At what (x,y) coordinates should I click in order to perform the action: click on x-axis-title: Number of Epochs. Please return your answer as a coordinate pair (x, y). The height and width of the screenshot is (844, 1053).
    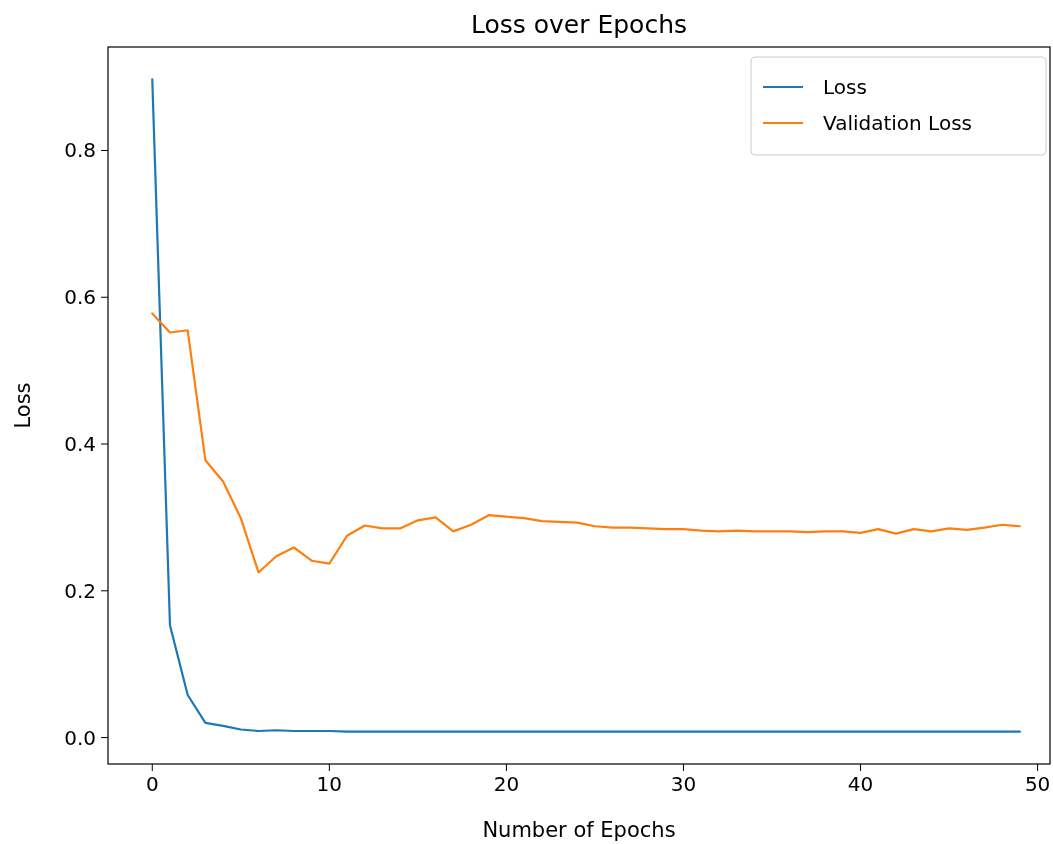
    Looking at the image, I should click on (579, 830).